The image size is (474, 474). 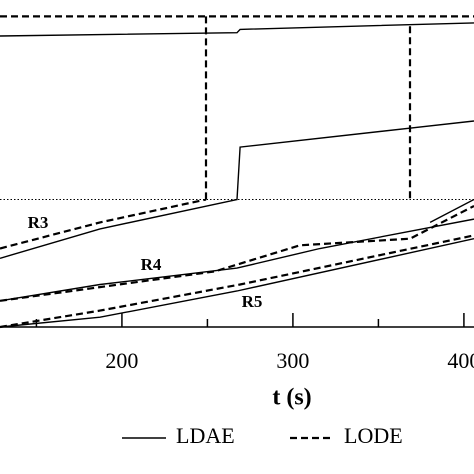 I want to click on annotation: R3, so click(x=38, y=222).